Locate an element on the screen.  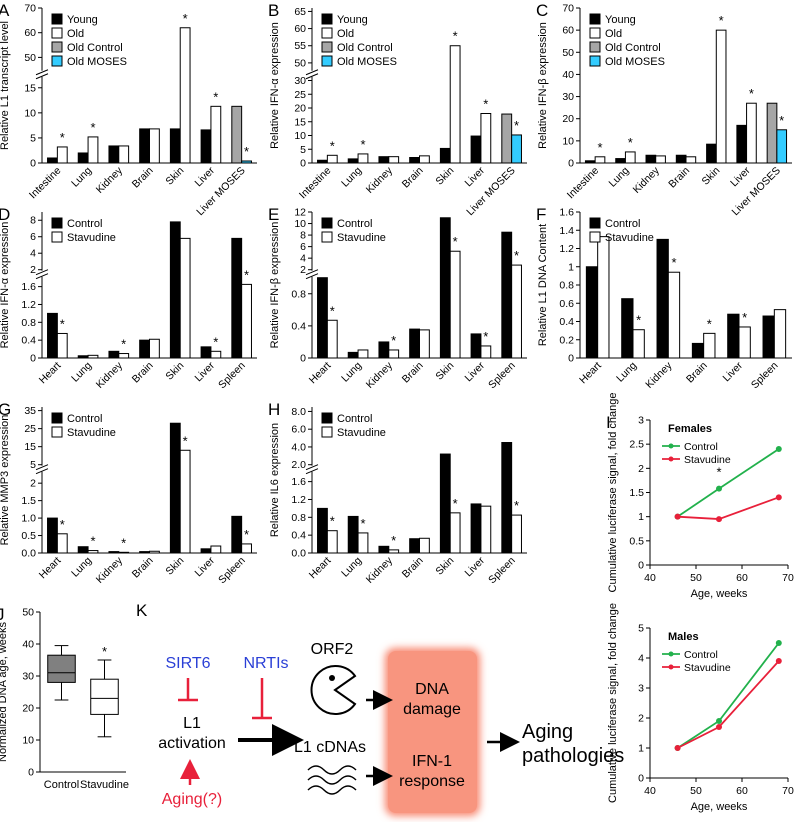
legend-label: Old MOSES is located at coordinates (367, 62).